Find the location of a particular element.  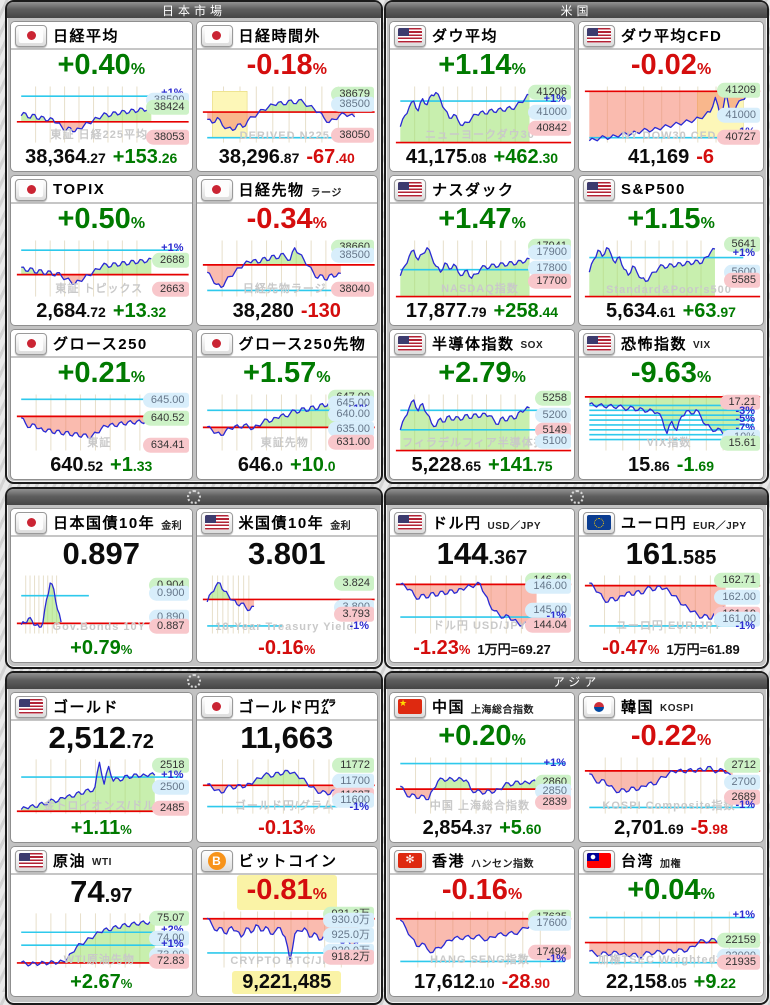

value-integer: 0.897 is located at coordinates (101, 553).